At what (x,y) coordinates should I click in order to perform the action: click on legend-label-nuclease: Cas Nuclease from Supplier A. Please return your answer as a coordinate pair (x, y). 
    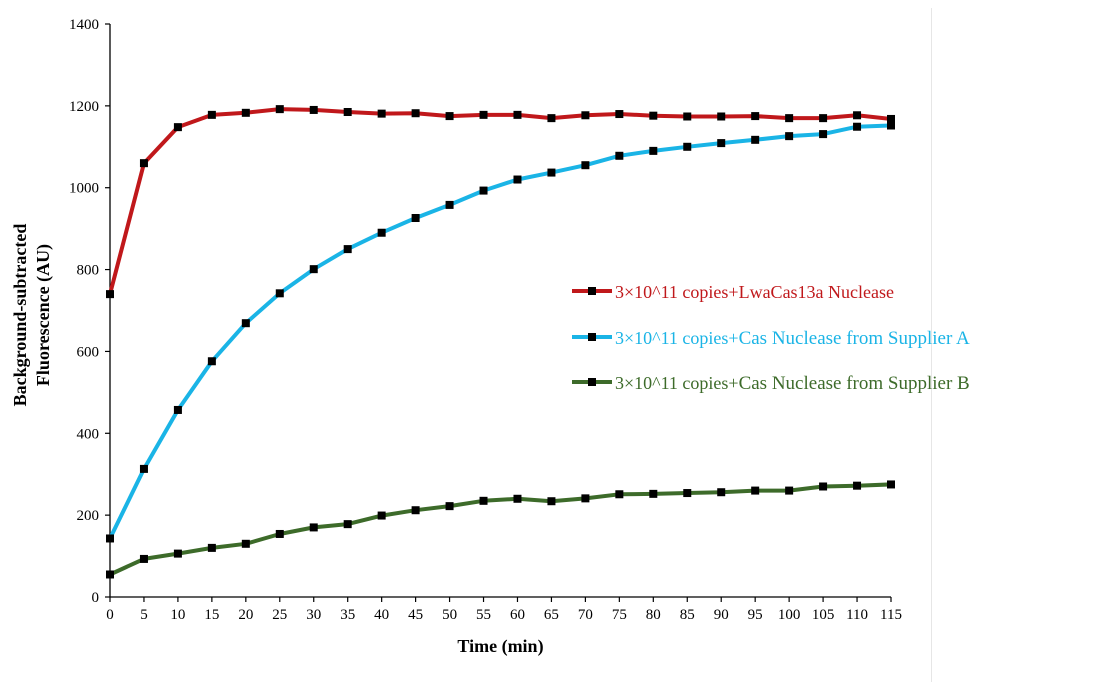
    Looking at the image, I should click on (854, 338).